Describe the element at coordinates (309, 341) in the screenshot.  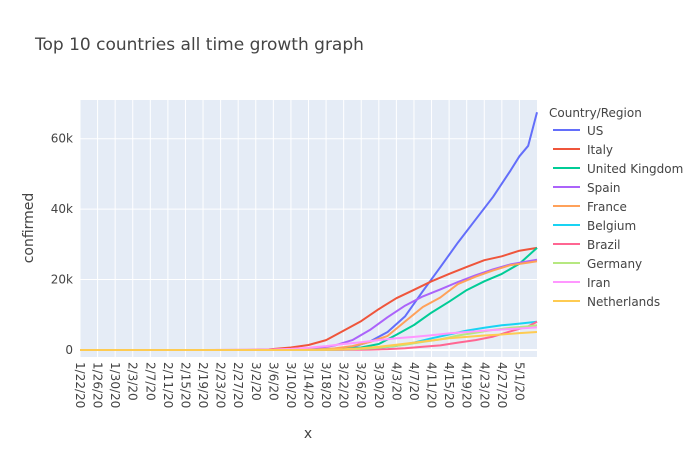
I see `series-line-netherlands` at that location.